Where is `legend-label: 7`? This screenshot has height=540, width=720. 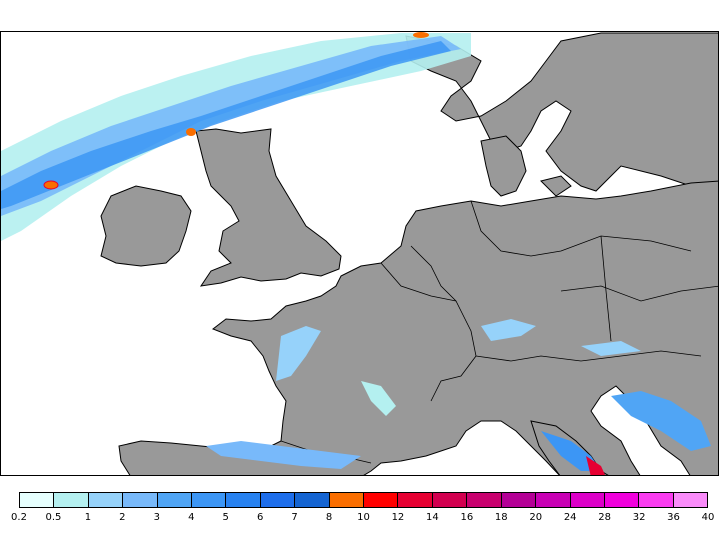
legend-label: 7 is located at coordinates (294, 517).